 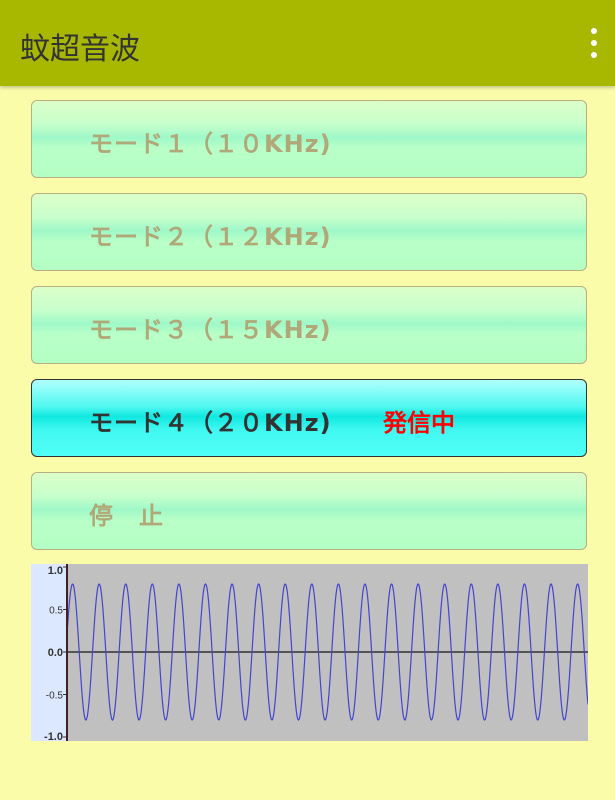 What do you see at coordinates (210, 237) in the screenshot?
I see `button-label: モード２（１２KHz)` at bounding box center [210, 237].